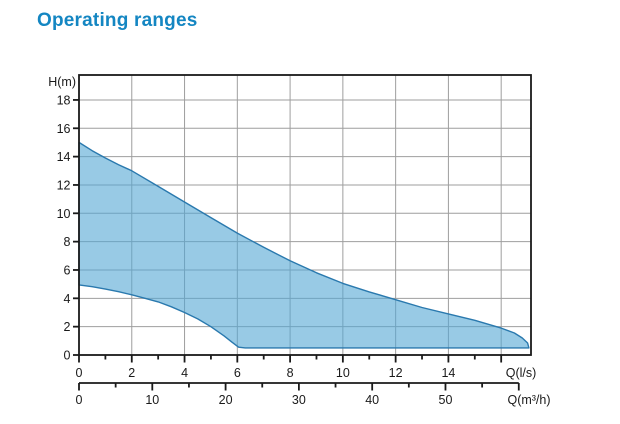 This screenshot has width=620, height=424. What do you see at coordinates (131, 373) in the screenshot?
I see `x-tick-label: 2` at bounding box center [131, 373].